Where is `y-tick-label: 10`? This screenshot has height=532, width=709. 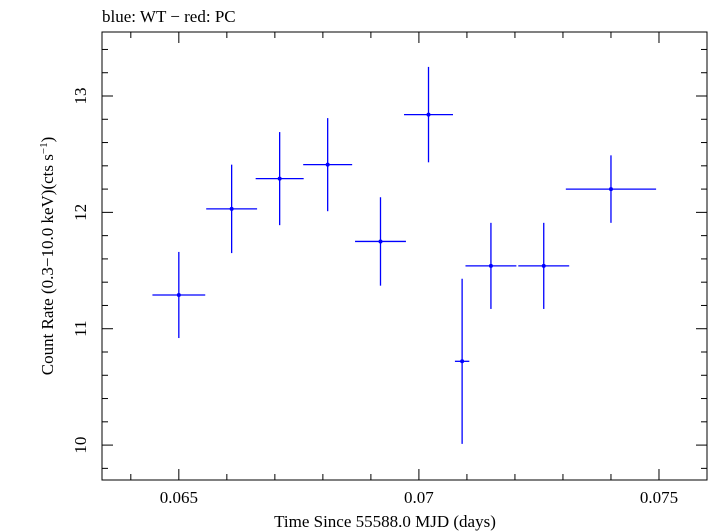 y-tick-label: 10 is located at coordinates (80, 445).